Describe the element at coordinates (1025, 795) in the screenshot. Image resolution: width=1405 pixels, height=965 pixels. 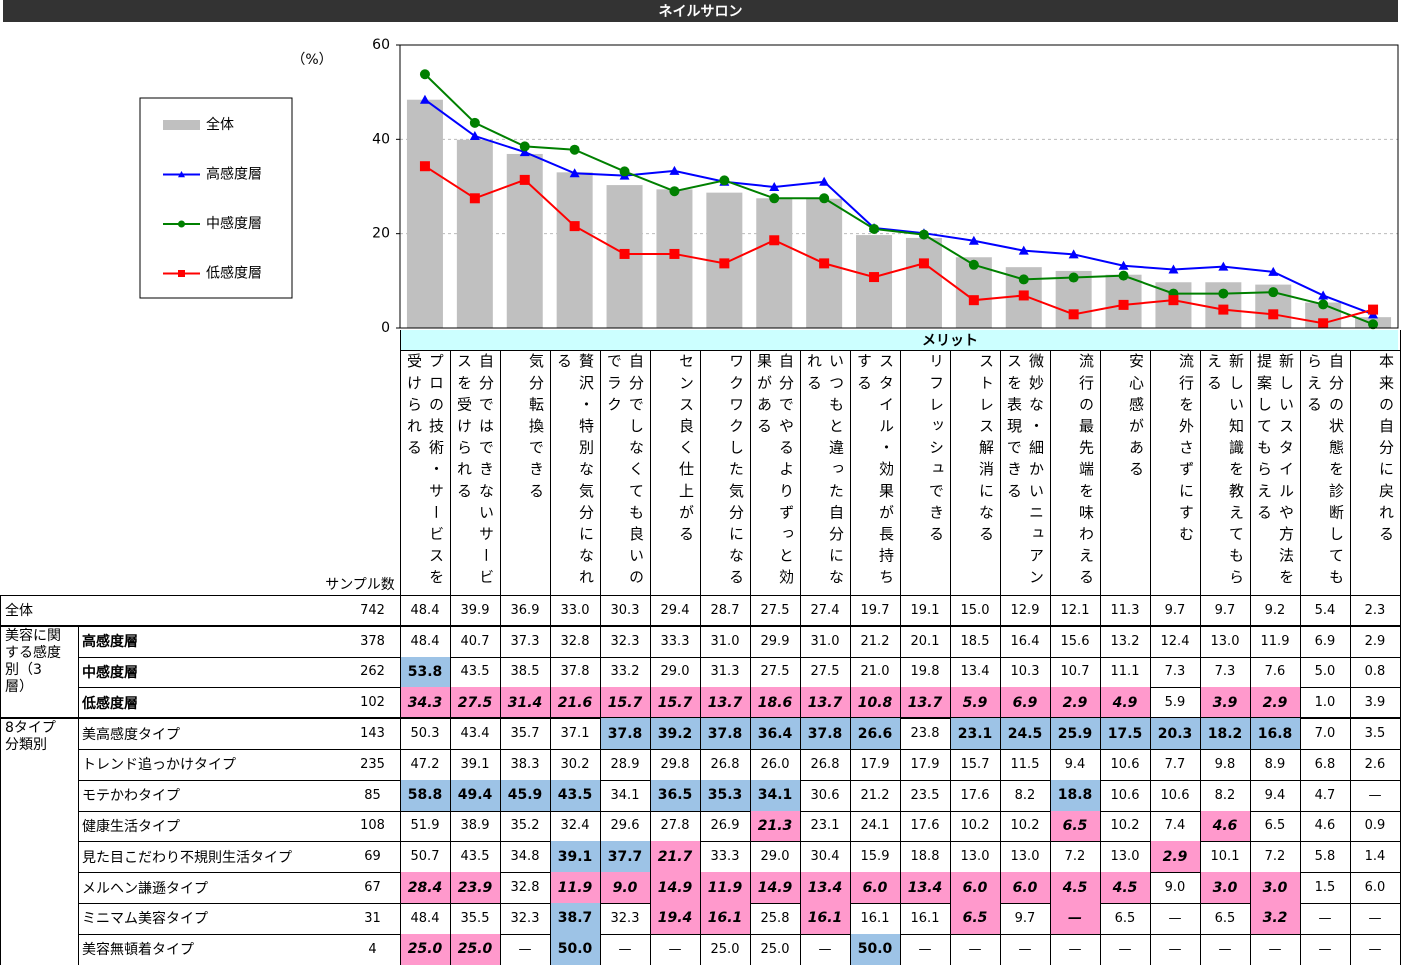
I see `data-cell: 8.2` at that location.